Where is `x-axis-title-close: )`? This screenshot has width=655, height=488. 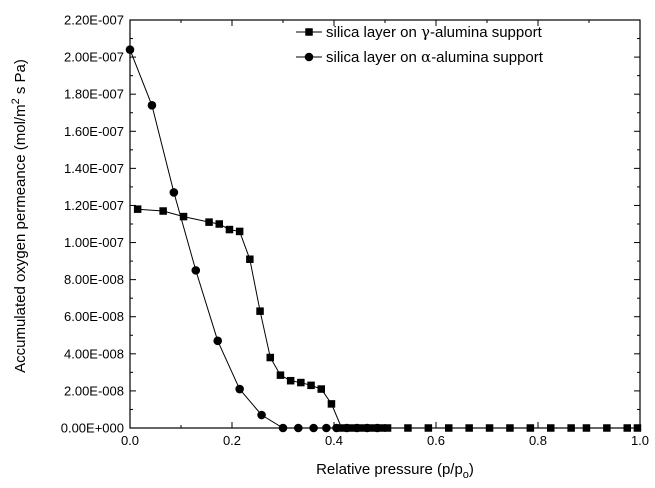
x-axis-title-close: ) is located at coordinates (471, 469).